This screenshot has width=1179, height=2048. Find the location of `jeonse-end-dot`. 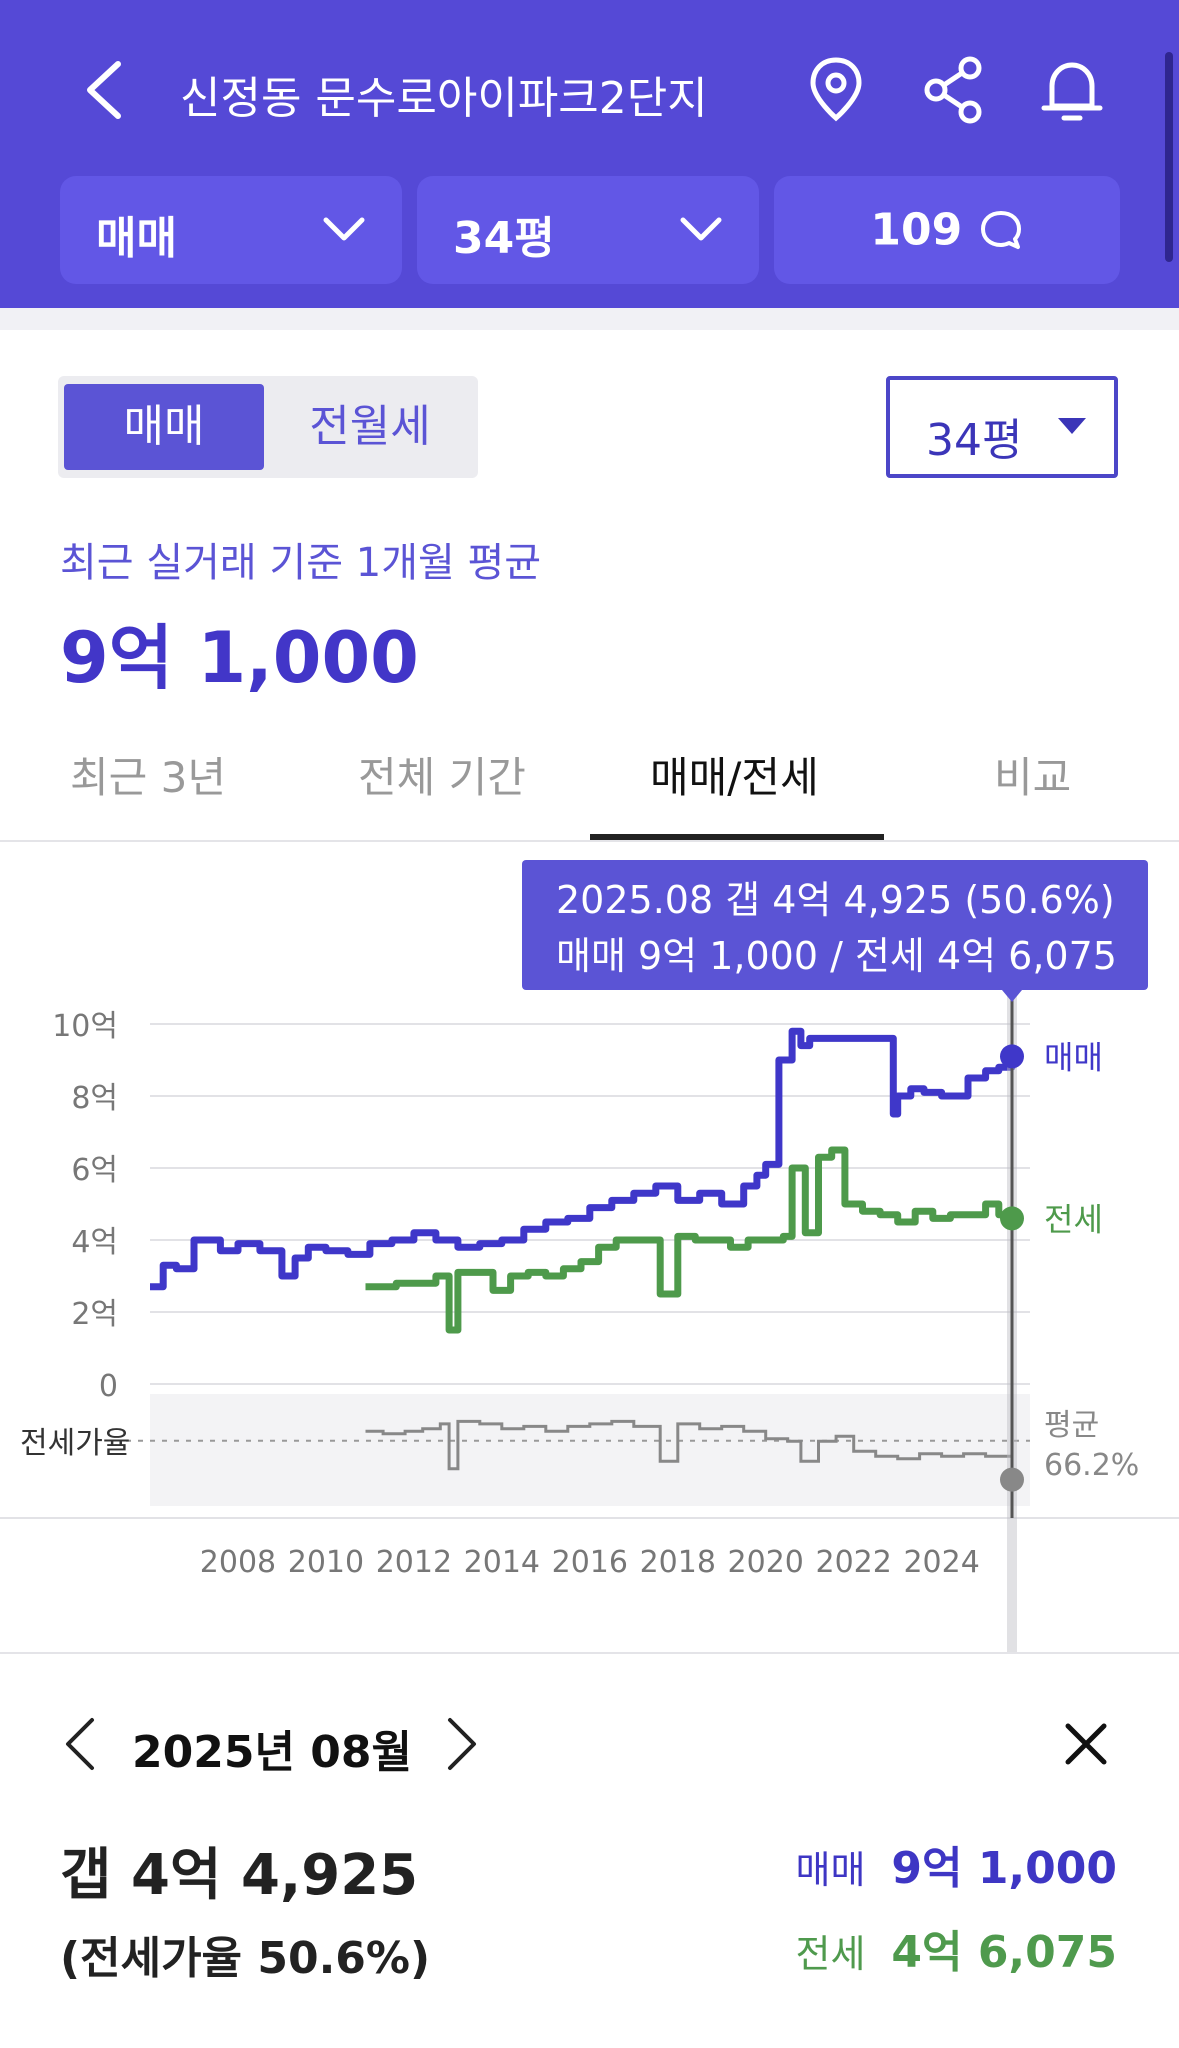

jeonse-end-dot is located at coordinates (1012, 1218).